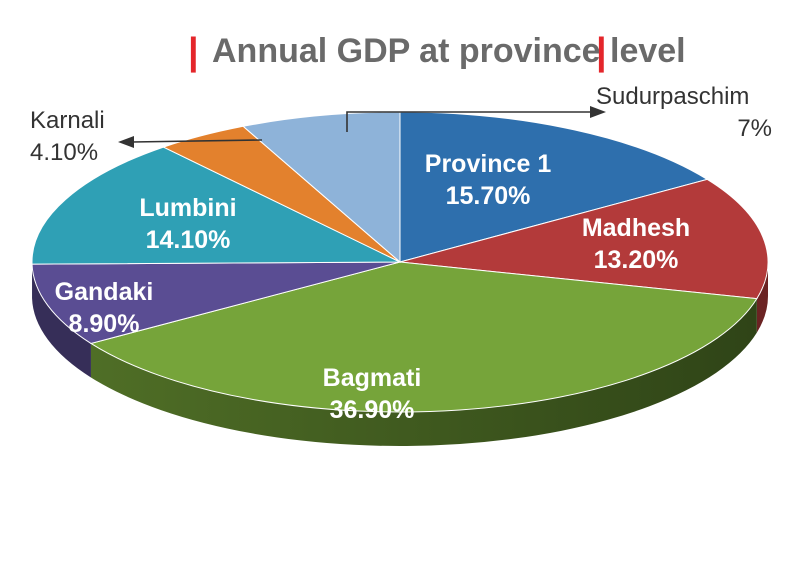 This screenshot has height=562, width=800. I want to click on callouts-group: Karnali 4.10% Sudurpaschim 7%, so click(401, 124).